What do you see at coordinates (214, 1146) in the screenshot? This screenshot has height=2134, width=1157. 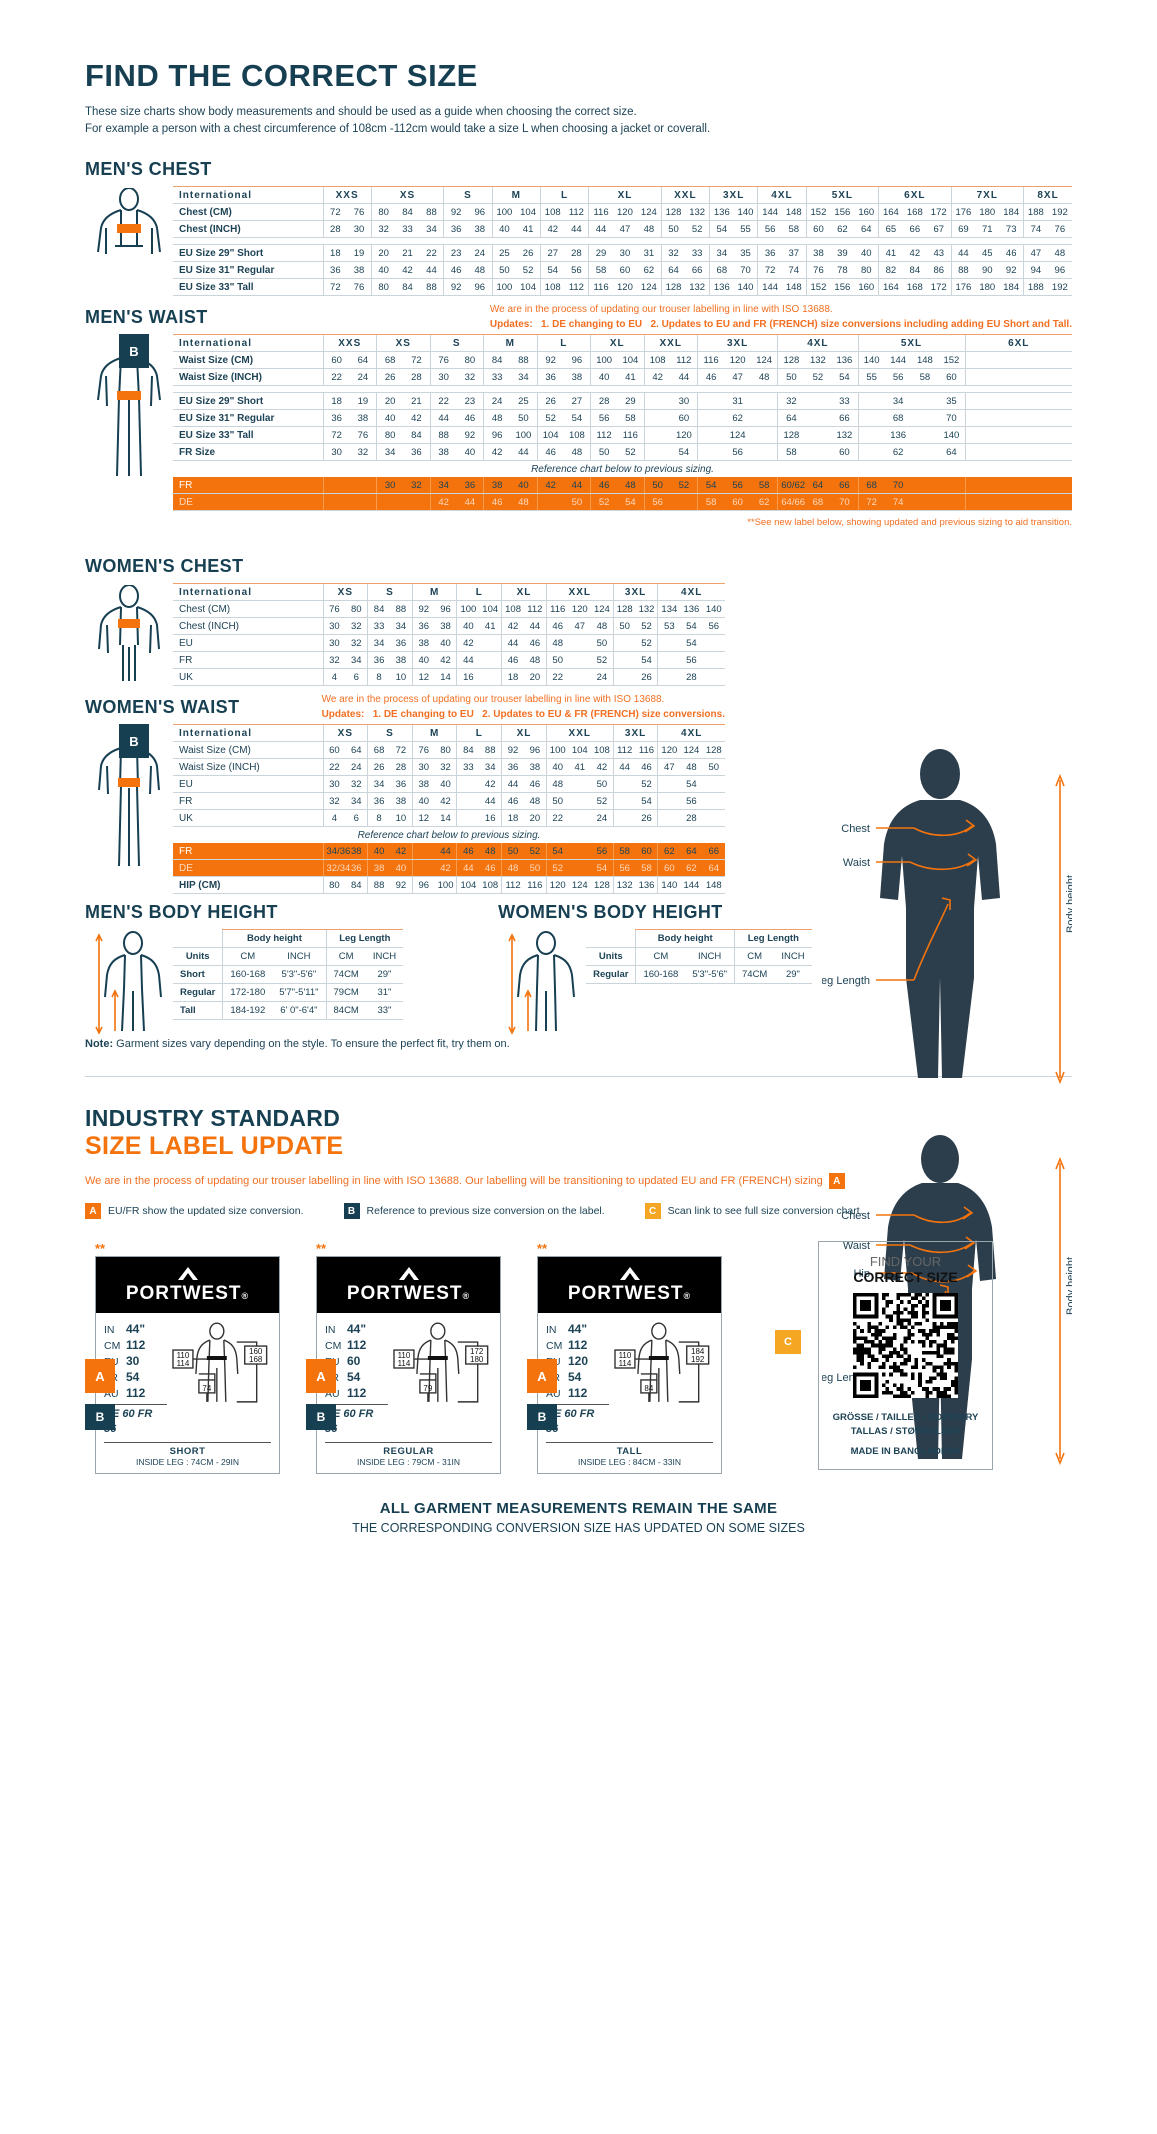 I see `industry-title-2: SIZE LABEL UPDATE` at bounding box center [214, 1146].